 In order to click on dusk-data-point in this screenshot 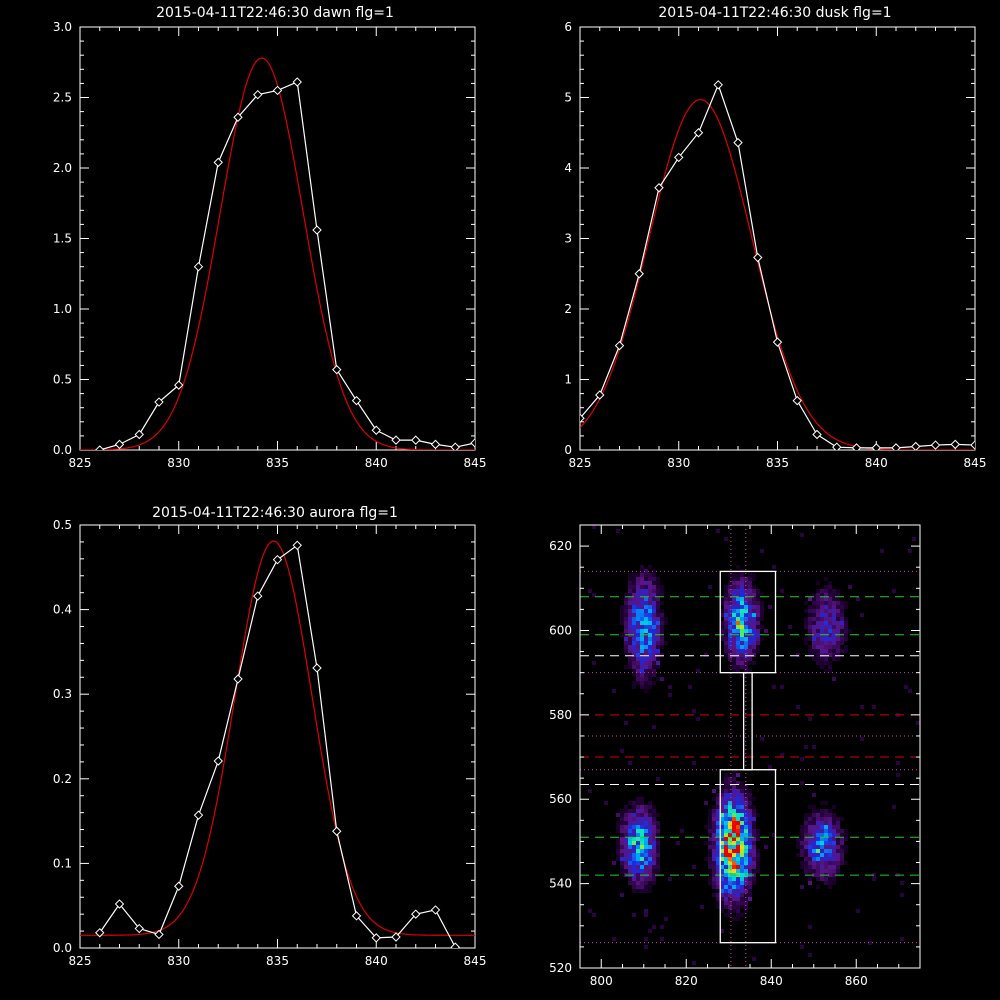, I will do `click(955, 444)`.